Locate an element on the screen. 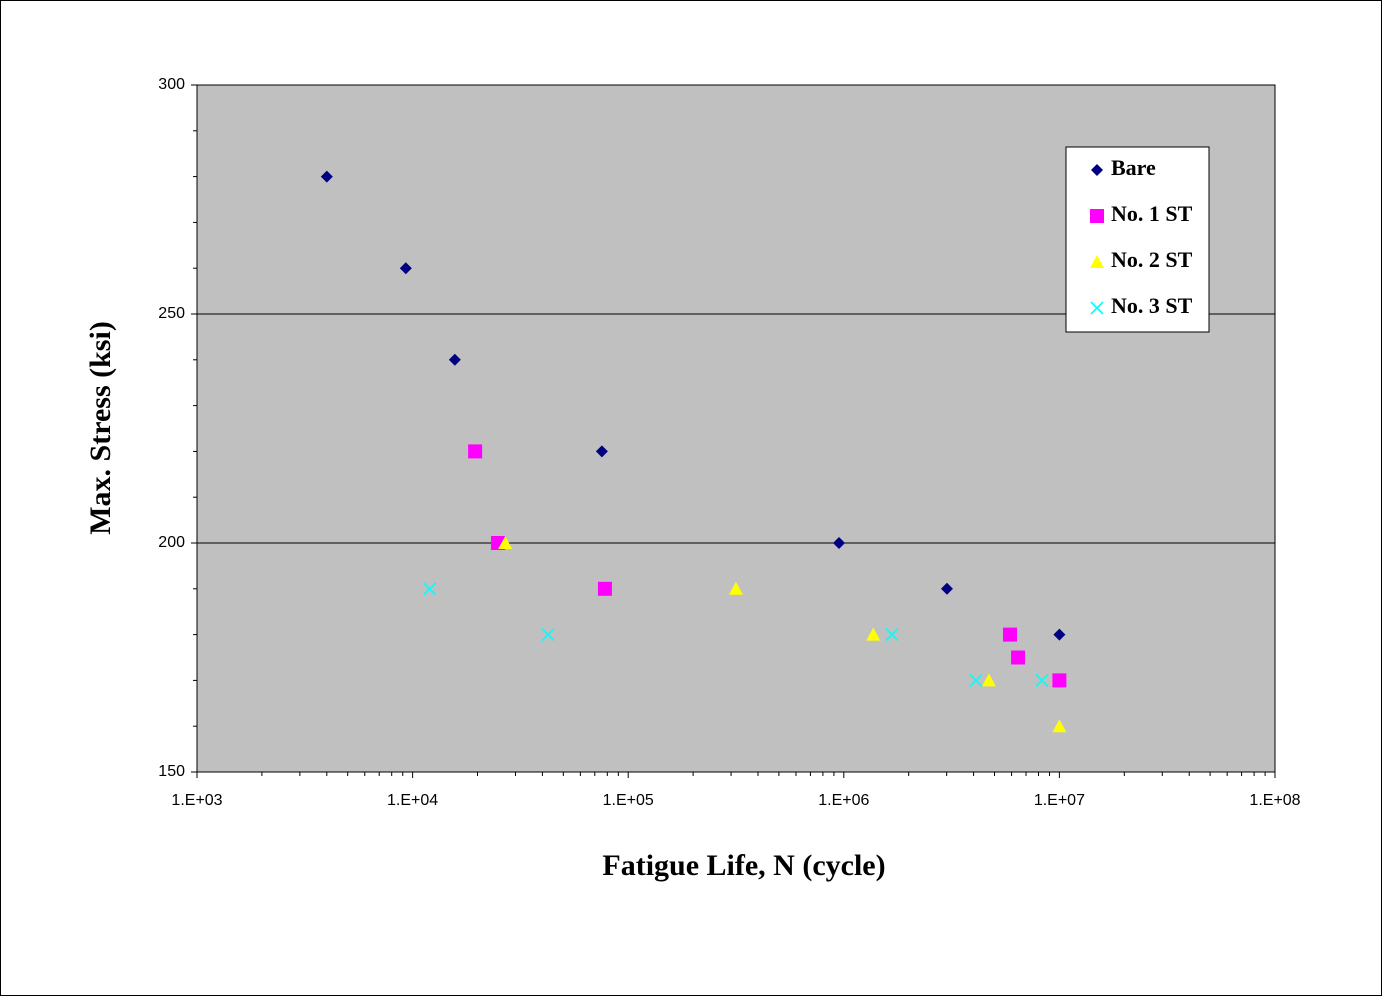  legend-label: No. 3 ST is located at coordinates (1152, 305).